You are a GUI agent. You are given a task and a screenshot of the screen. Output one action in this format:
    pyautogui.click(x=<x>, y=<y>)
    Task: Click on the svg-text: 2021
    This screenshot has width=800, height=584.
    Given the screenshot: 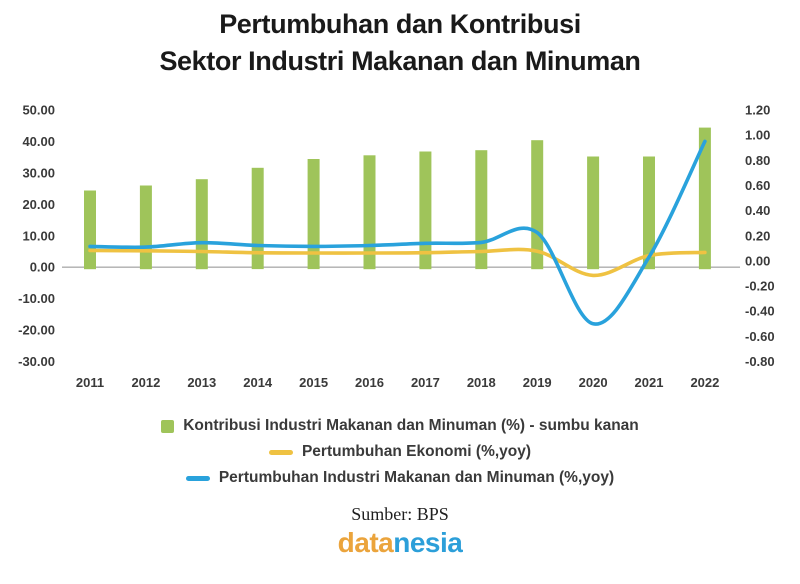 What is the action you would take?
    pyautogui.click(x=649, y=382)
    